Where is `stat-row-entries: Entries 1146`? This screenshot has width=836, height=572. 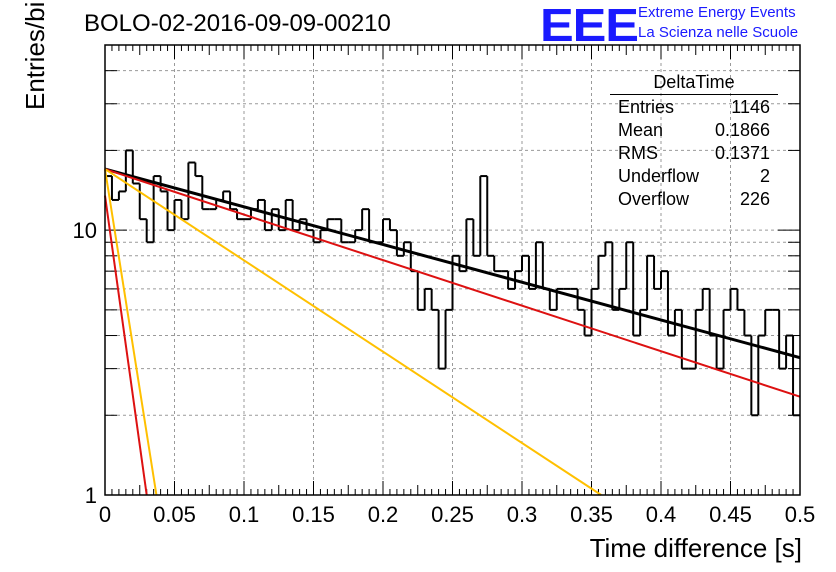 stat-row-entries: Entries 1146 is located at coordinates (694, 108).